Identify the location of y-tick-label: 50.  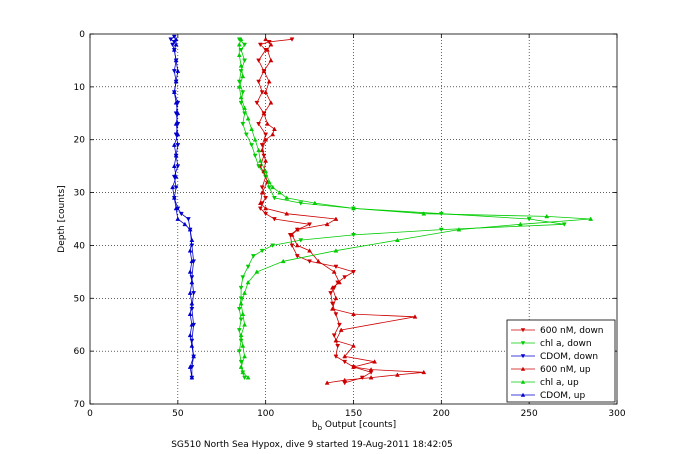
(80, 299).